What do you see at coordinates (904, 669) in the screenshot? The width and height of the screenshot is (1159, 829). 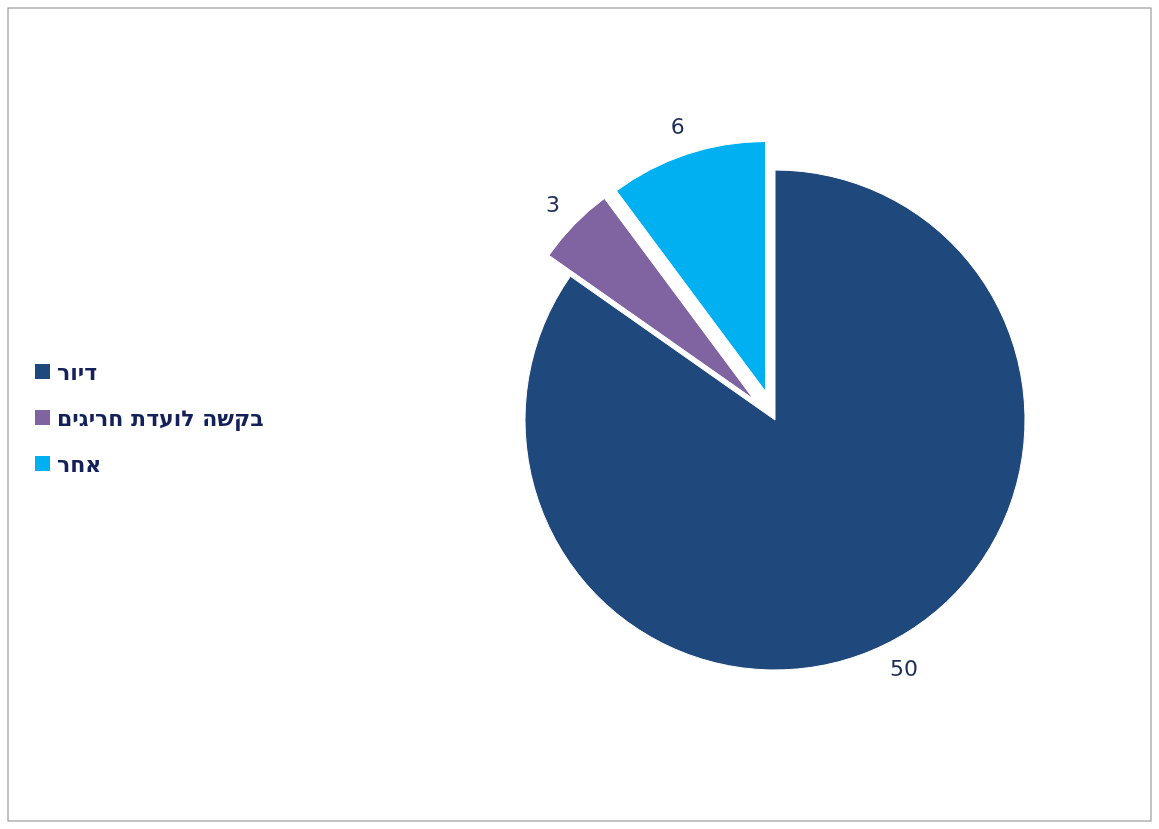 I see `data-label: 50` at bounding box center [904, 669].